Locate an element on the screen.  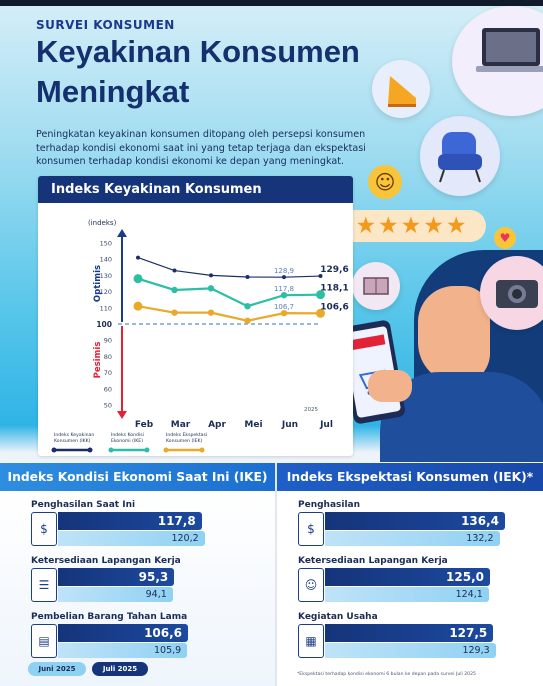
legend-label: Ekonomi (IKE) is located at coordinates (127, 441).